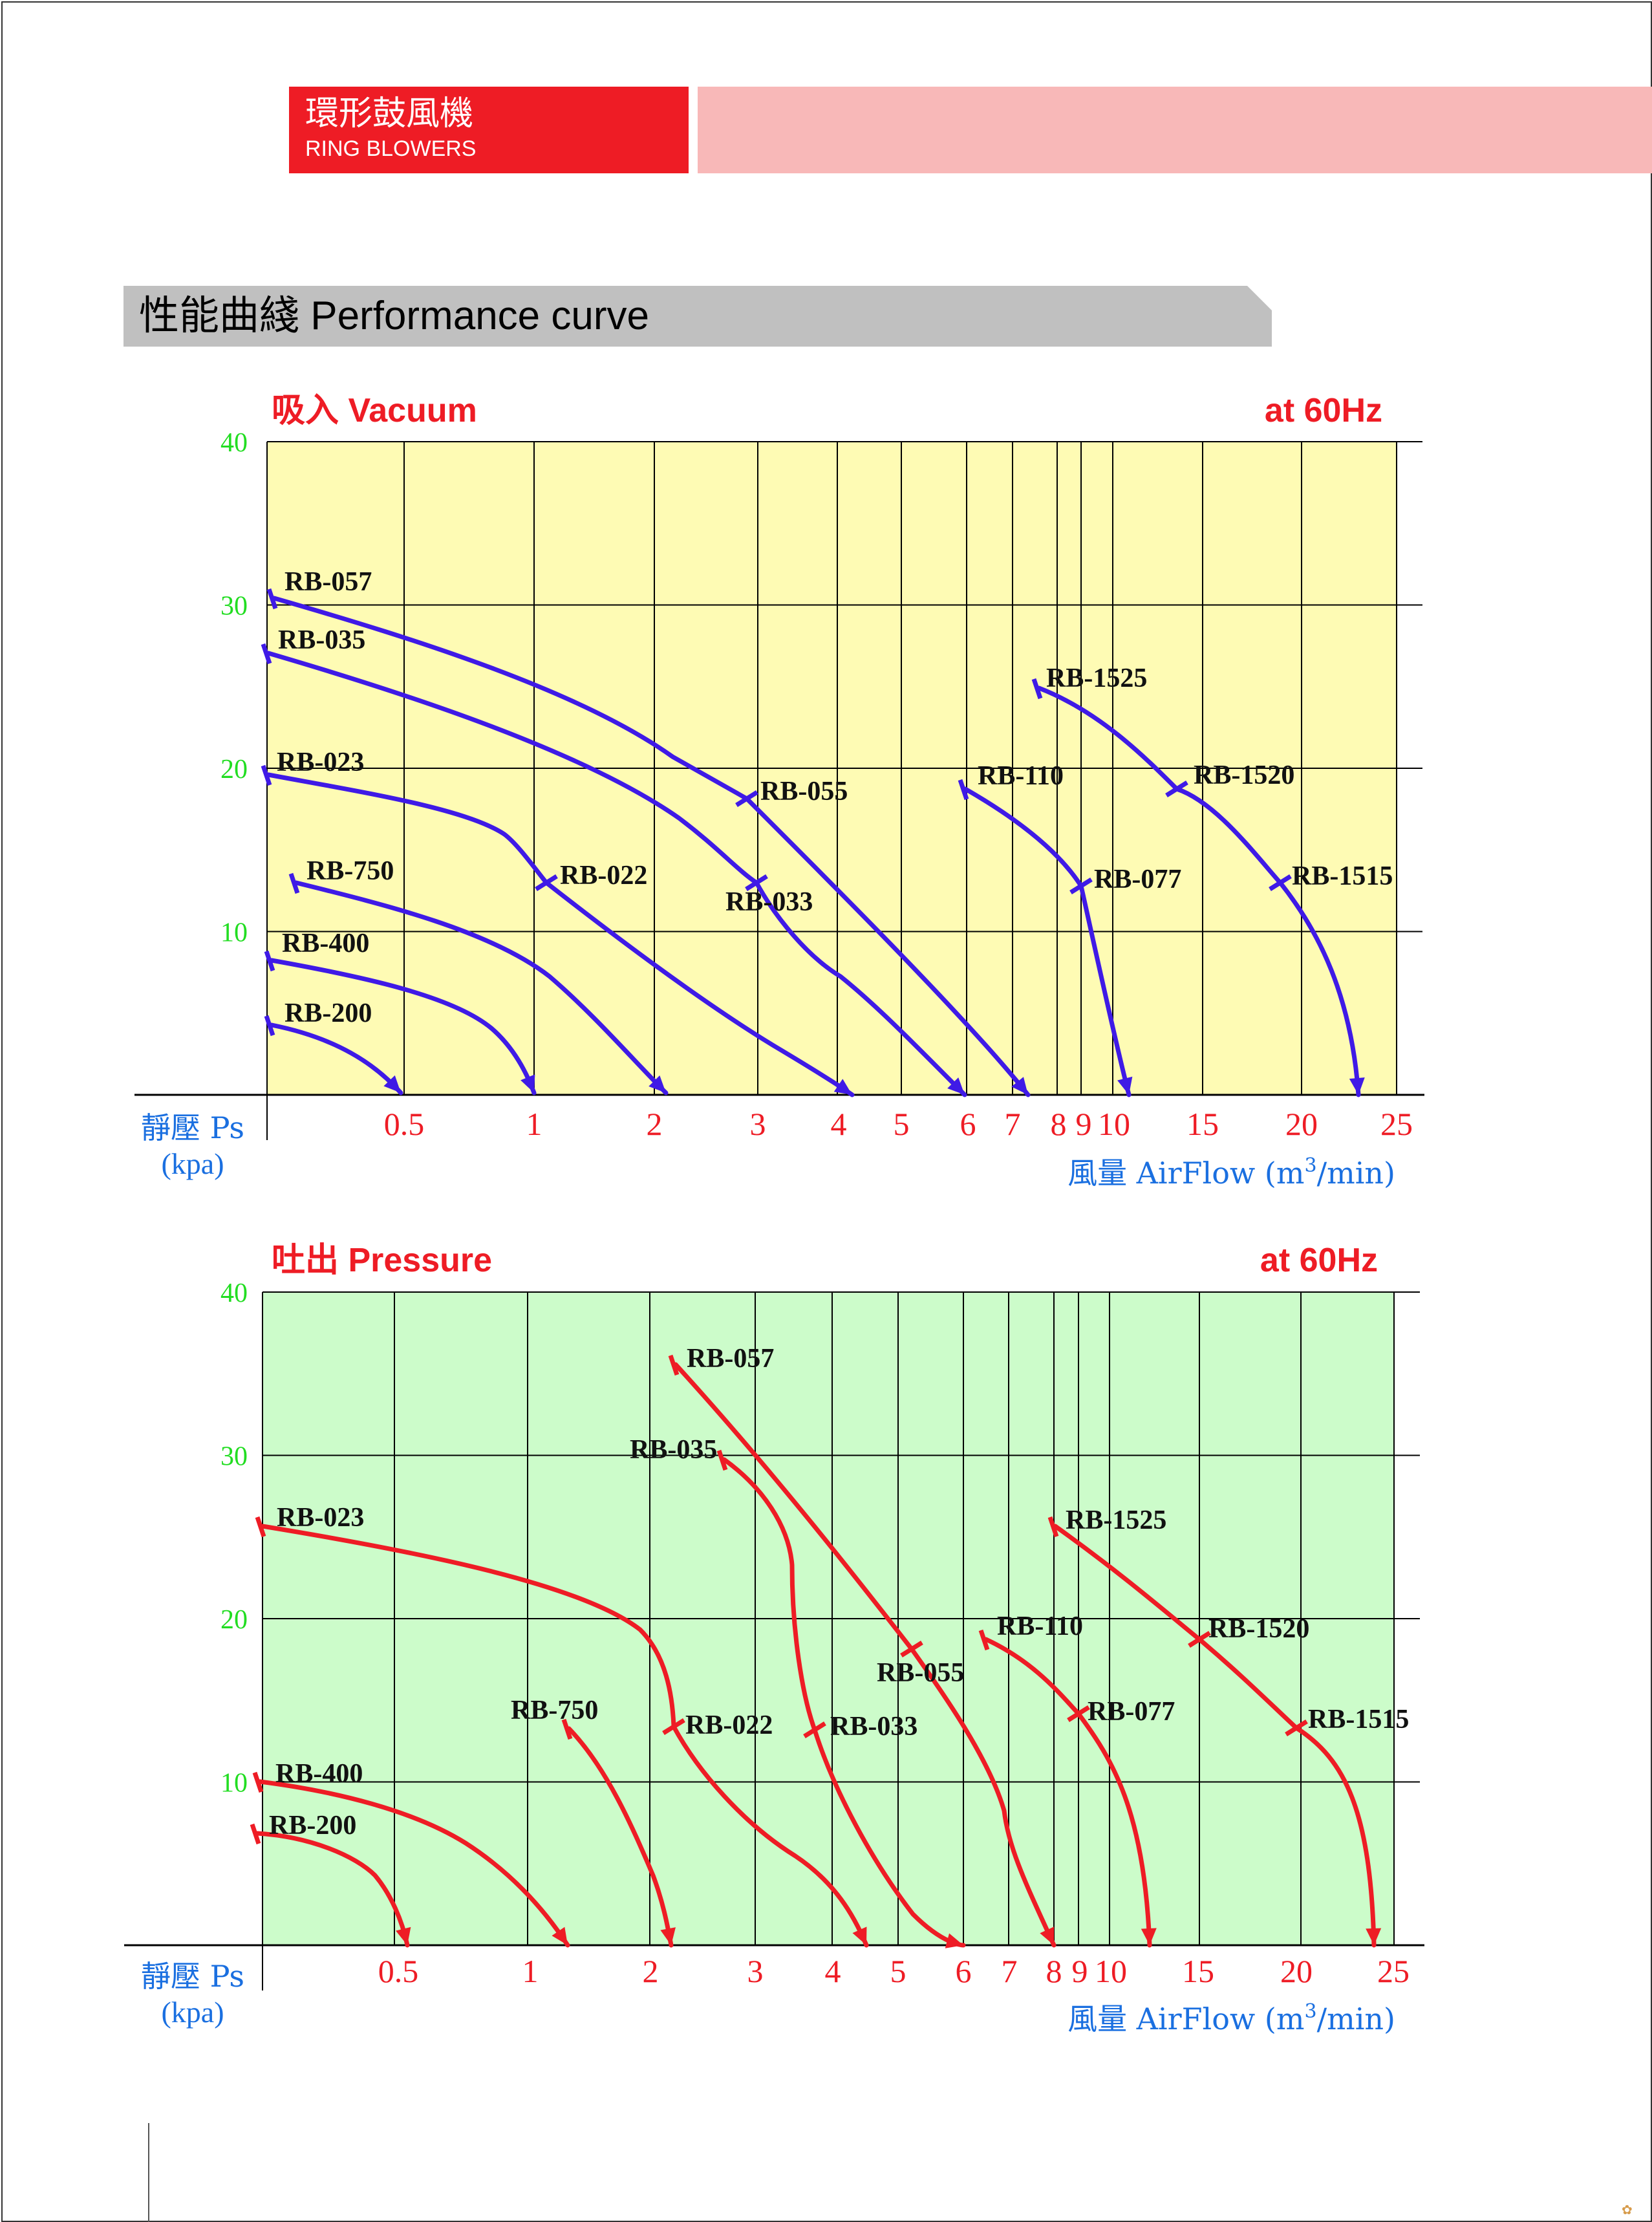 This screenshot has width=1652, height=2222. I want to click on y-axis-unit: (kpa), so click(193, 1164).